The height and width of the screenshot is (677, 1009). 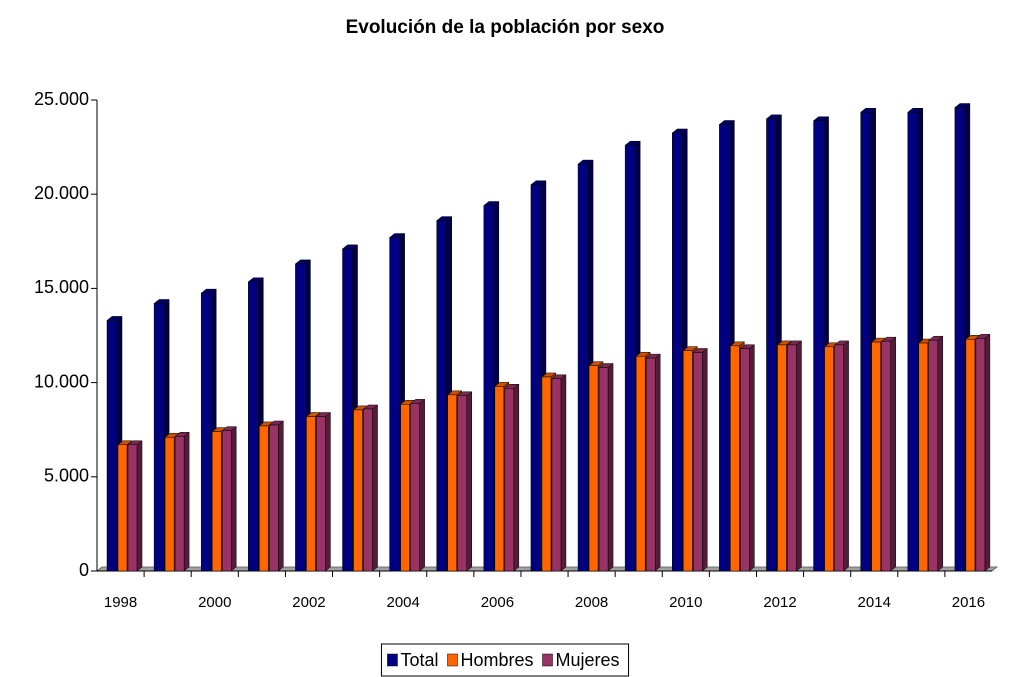 What do you see at coordinates (874, 602) in the screenshot?
I see `x-tick-label: 2014` at bounding box center [874, 602].